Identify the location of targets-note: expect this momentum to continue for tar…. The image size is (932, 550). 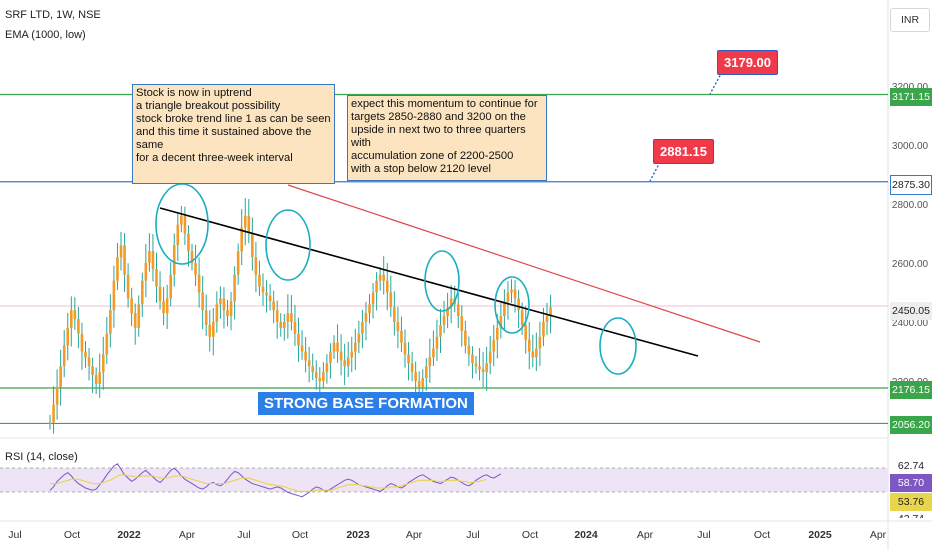
(447, 138).